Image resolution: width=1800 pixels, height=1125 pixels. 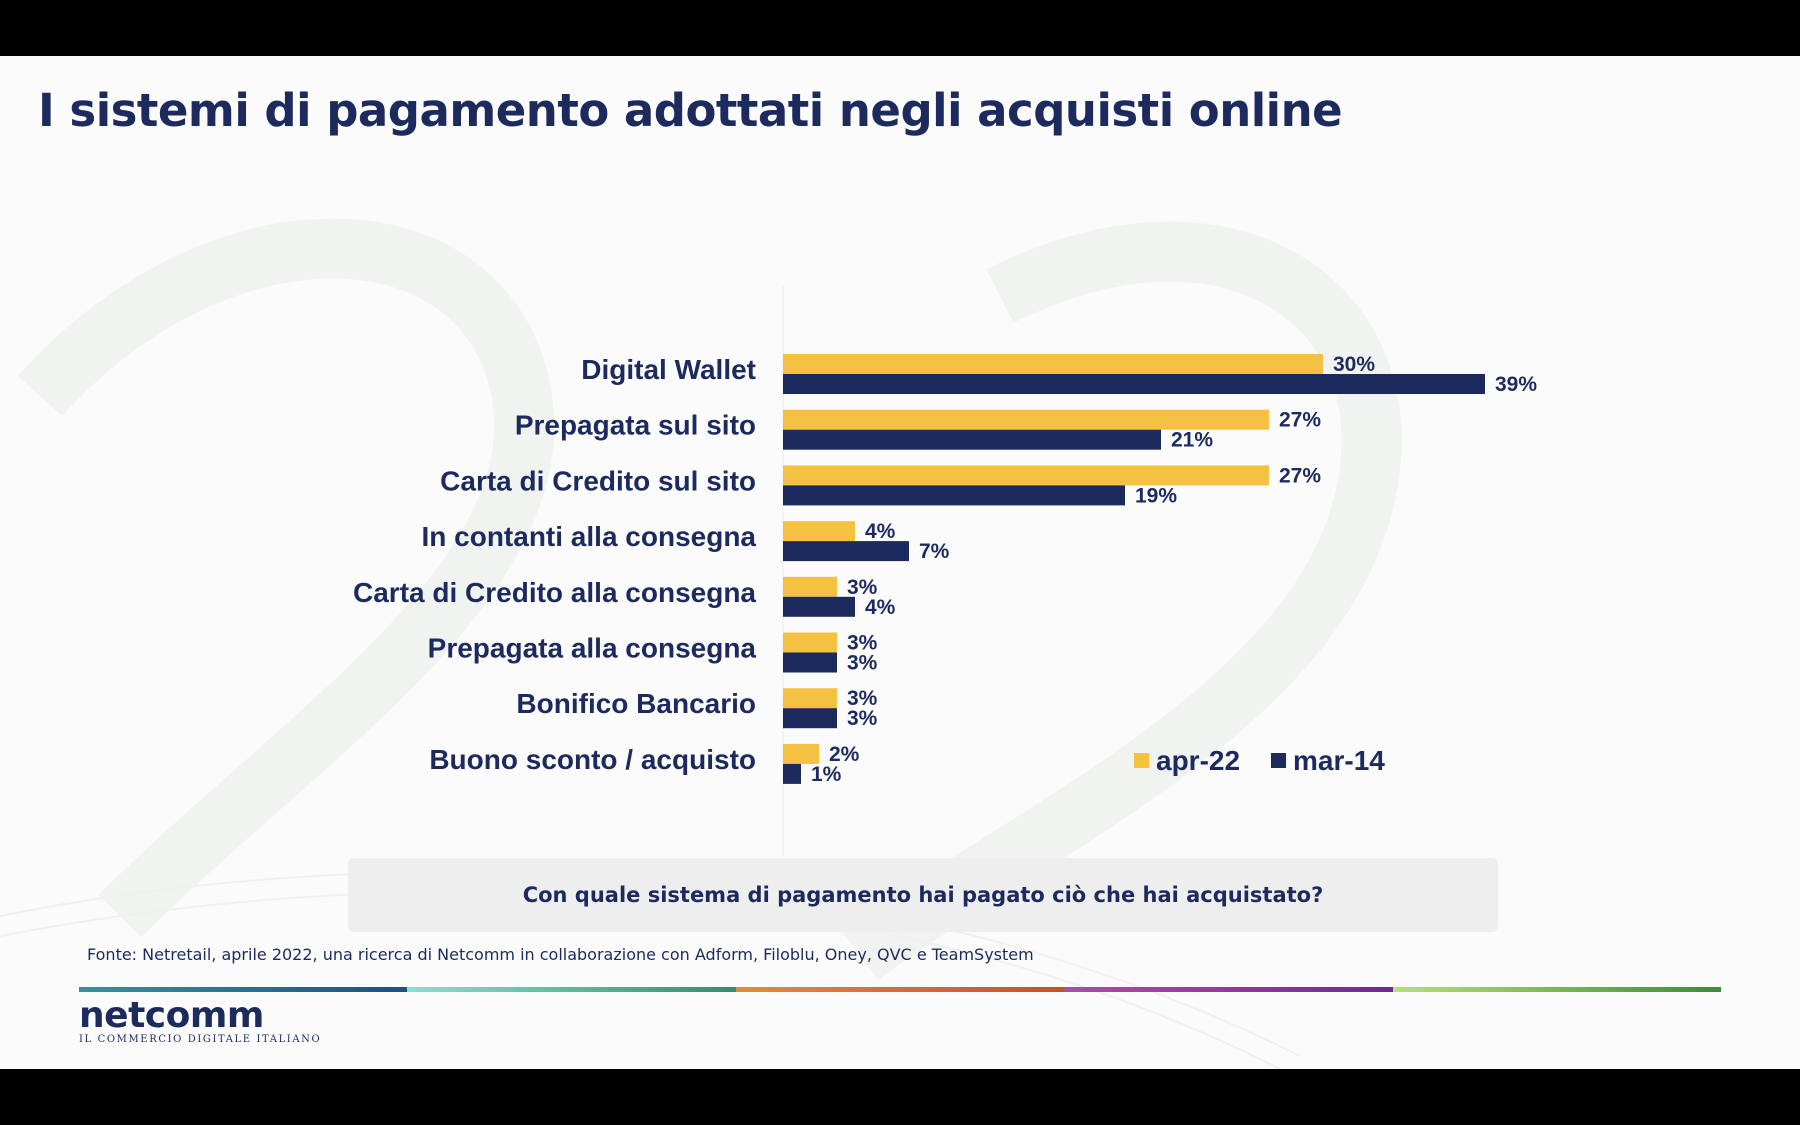 I want to click on value-label-mar-14: 39%, so click(x=1516, y=384).